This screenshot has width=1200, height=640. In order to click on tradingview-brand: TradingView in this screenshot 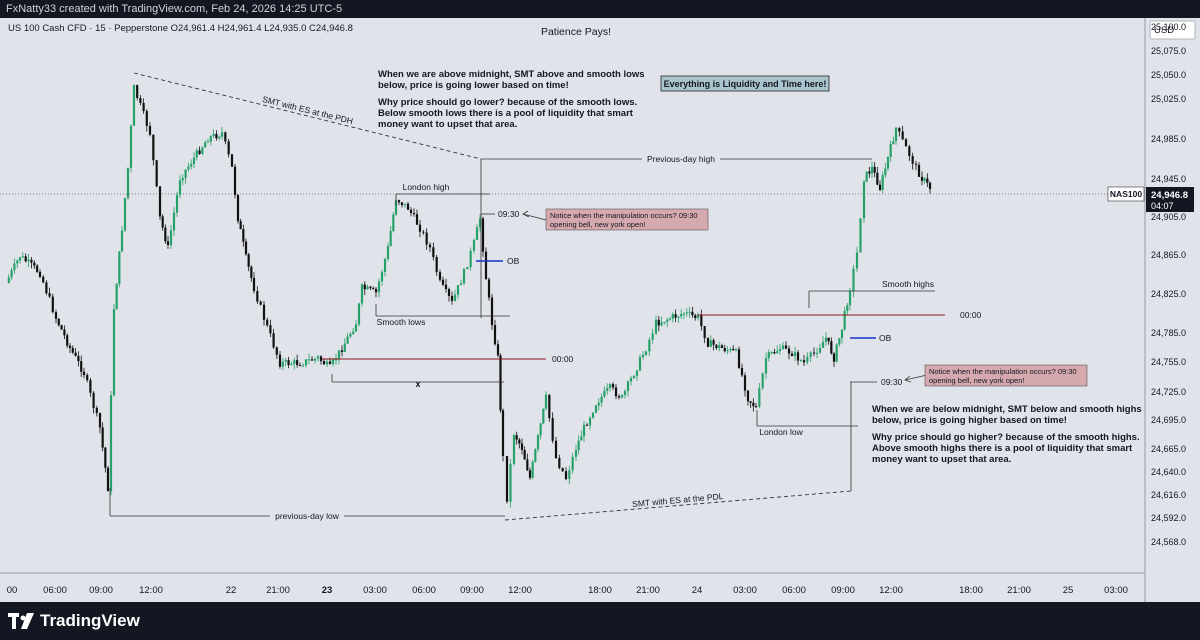, I will do `click(90, 620)`.